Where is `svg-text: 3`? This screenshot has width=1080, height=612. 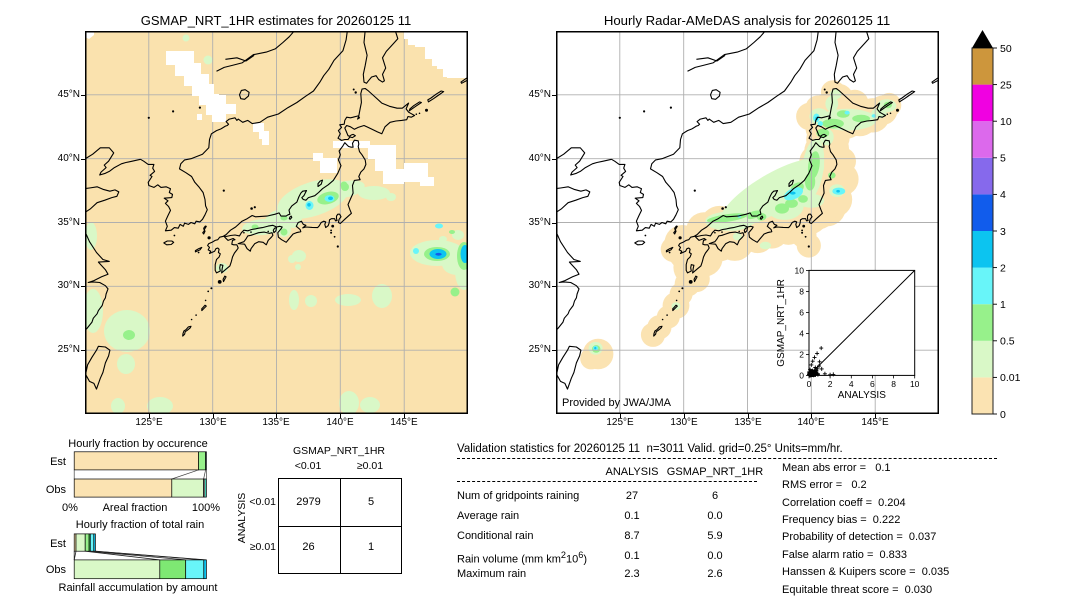 svg-text: 3 is located at coordinates (1003, 232).